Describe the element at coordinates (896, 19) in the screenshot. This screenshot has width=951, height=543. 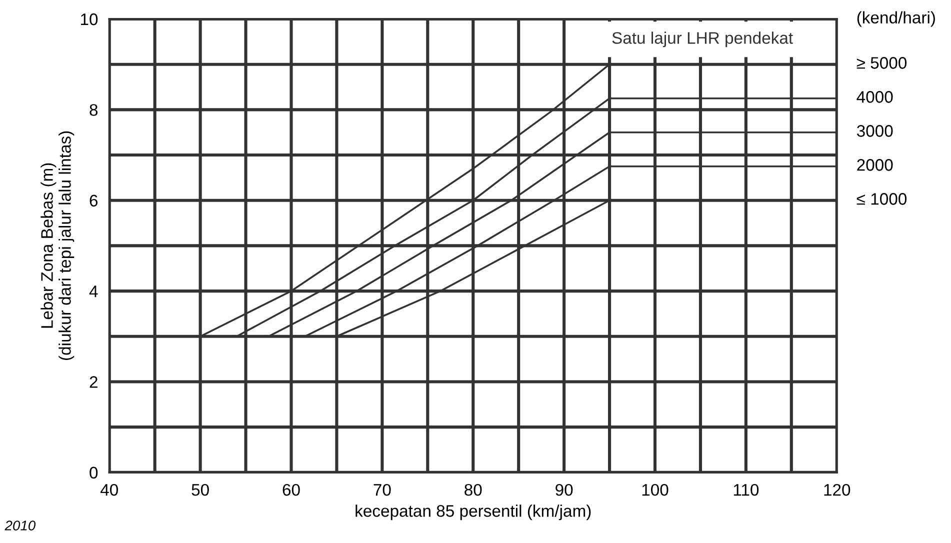
I see `legend-title: (kend/hari)` at that location.